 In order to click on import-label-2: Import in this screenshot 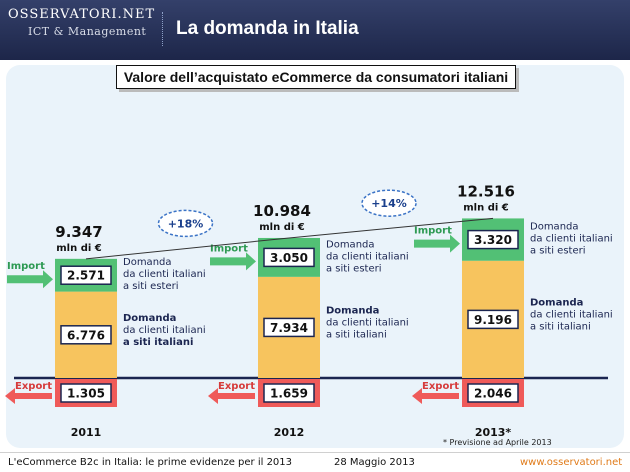, I will do `click(433, 231)`.